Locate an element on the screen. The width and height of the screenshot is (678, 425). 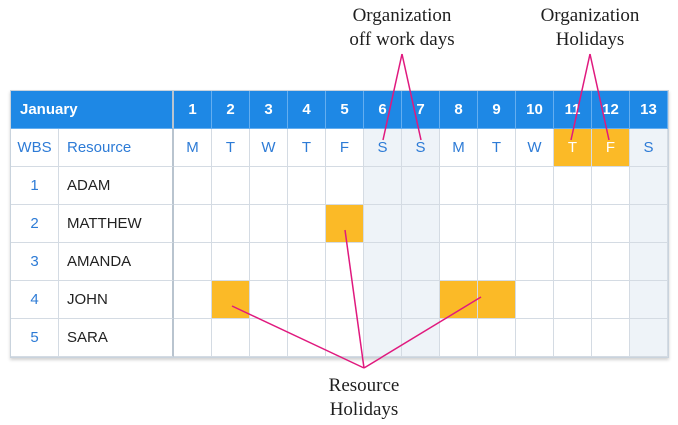
resource-name: JOHN is located at coordinates (116, 300).